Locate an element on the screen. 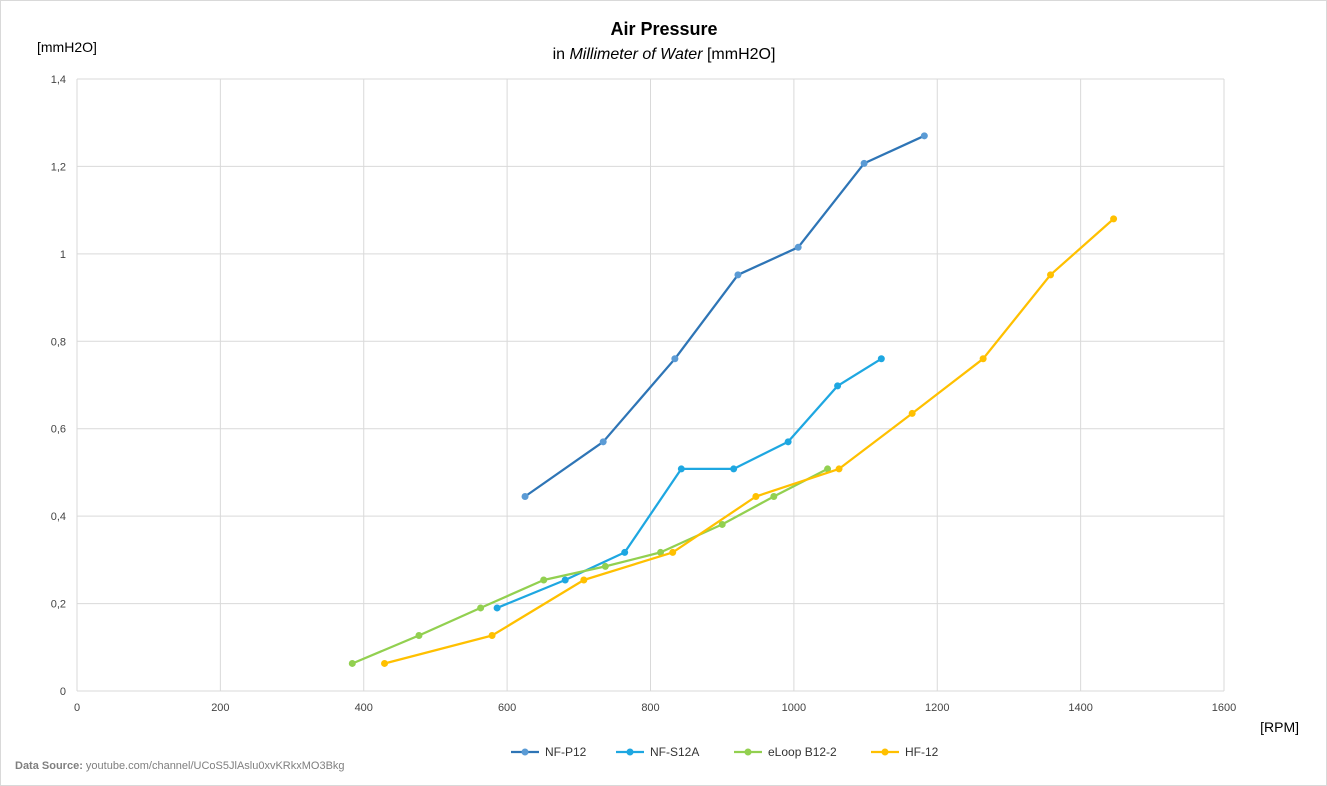 Image resolution: width=1327 pixels, height=786 pixels. legend-label: NF-P12 is located at coordinates (566, 752).